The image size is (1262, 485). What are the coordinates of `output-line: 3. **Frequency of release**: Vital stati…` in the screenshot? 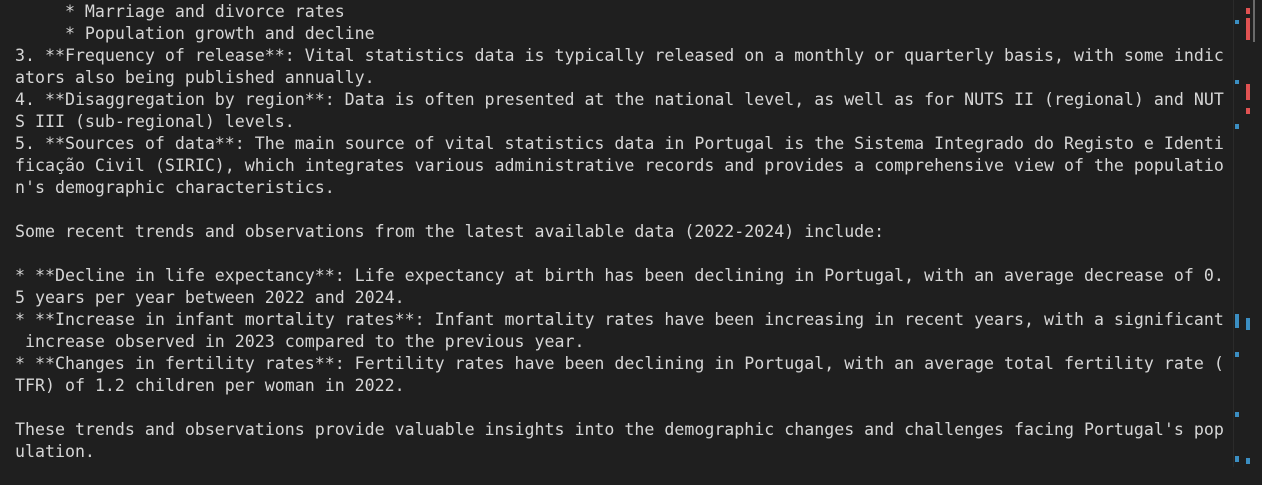 It's located at (619, 55).